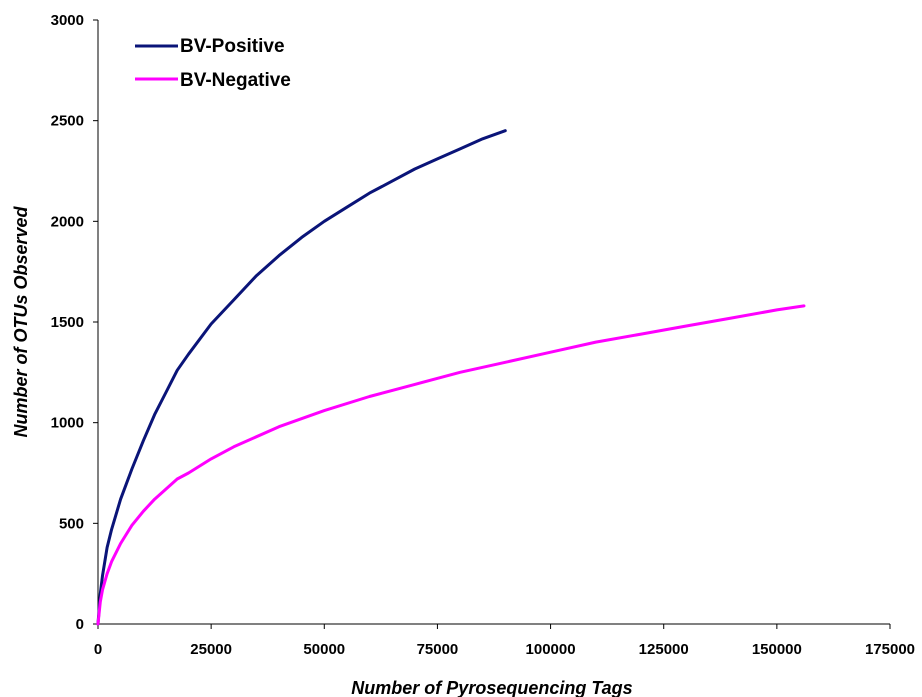 Image resolution: width=922 pixels, height=697 pixels. What do you see at coordinates (67, 423) in the screenshot?
I see `y-tick-label: 1000` at bounding box center [67, 423].